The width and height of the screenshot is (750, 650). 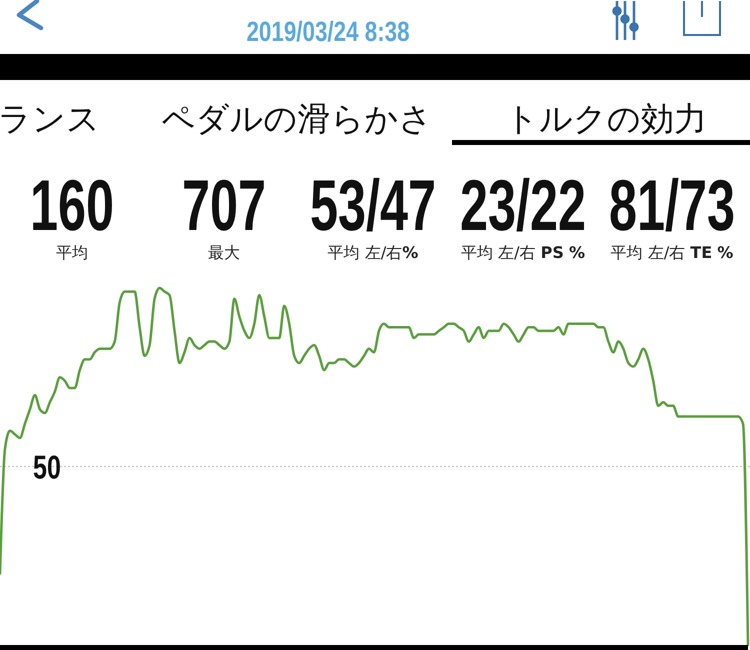 What do you see at coordinates (50, 118) in the screenshot?
I see `text: ランス` at bounding box center [50, 118].